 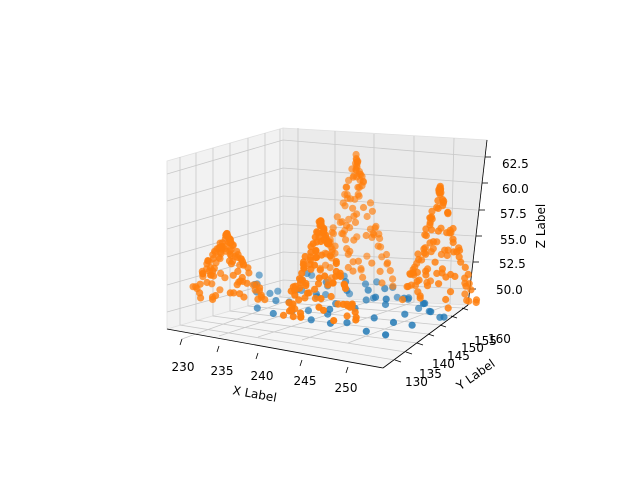 I want to click on x-tick-label: 240, so click(x=262, y=376).